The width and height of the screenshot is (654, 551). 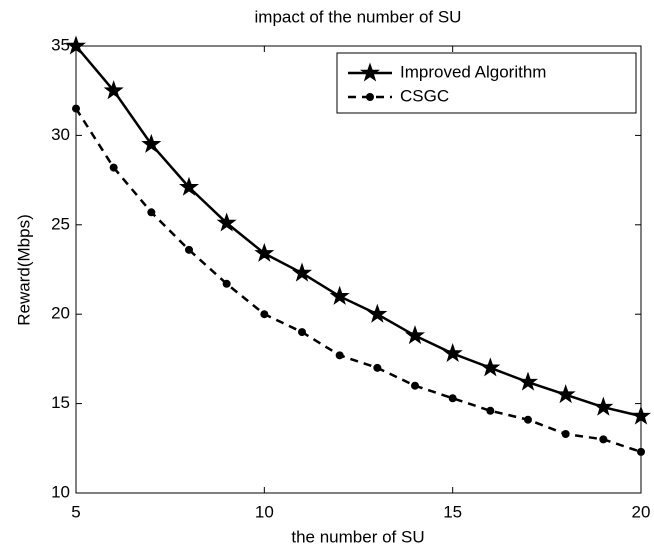 What do you see at coordinates (23, 269) in the screenshot?
I see `y-axis-label: Reward(Mbps)` at bounding box center [23, 269].